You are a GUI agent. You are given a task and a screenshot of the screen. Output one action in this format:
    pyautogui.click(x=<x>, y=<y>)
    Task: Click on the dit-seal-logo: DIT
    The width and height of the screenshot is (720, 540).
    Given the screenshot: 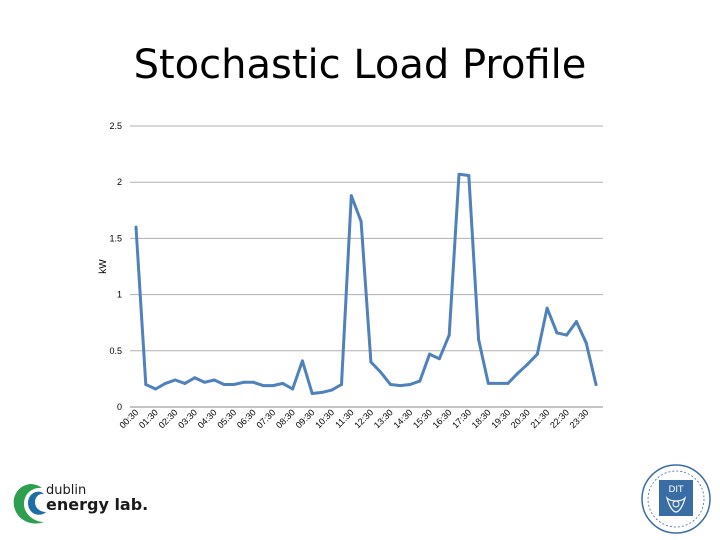 What is the action you would take?
    pyautogui.click(x=676, y=499)
    